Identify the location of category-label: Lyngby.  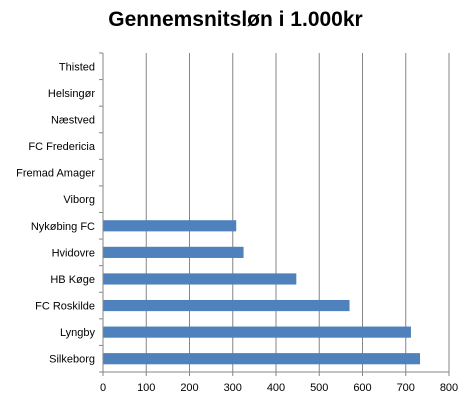
(78, 333).